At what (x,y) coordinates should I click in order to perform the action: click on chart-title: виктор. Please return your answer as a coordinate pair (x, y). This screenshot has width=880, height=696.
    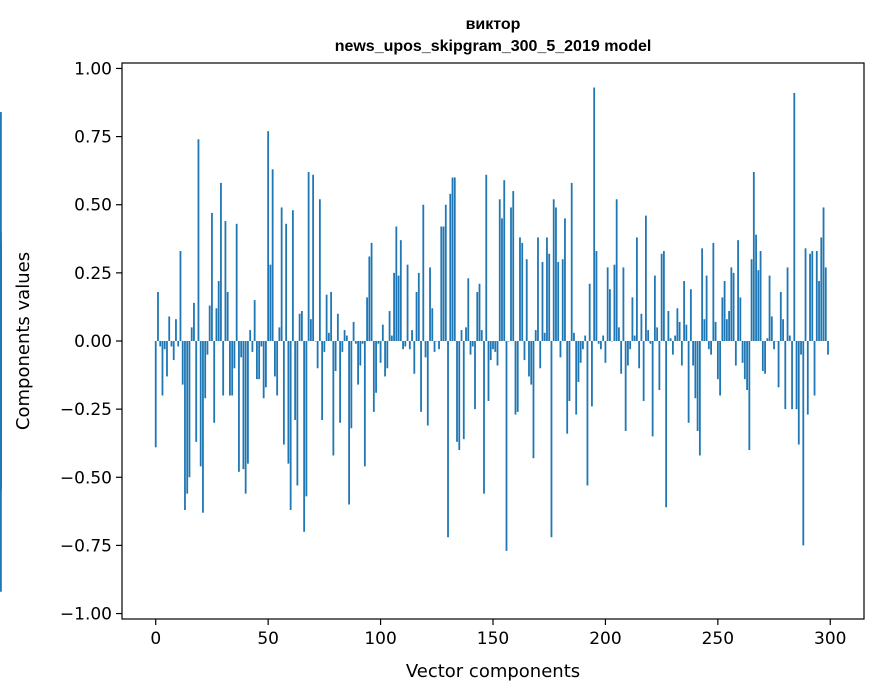
    Looking at the image, I should click on (493, 24).